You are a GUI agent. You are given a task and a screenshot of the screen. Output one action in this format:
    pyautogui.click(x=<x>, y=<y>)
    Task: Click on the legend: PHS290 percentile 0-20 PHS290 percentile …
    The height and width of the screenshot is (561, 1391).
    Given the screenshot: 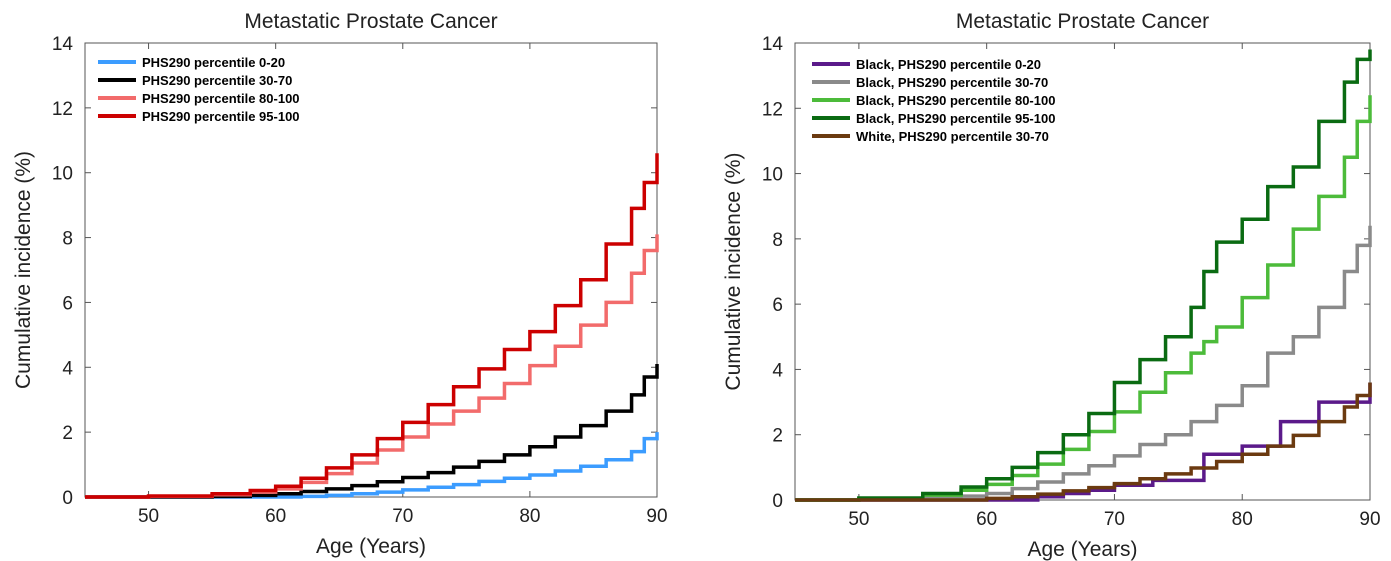 What is the action you would take?
    pyautogui.click(x=199, y=89)
    